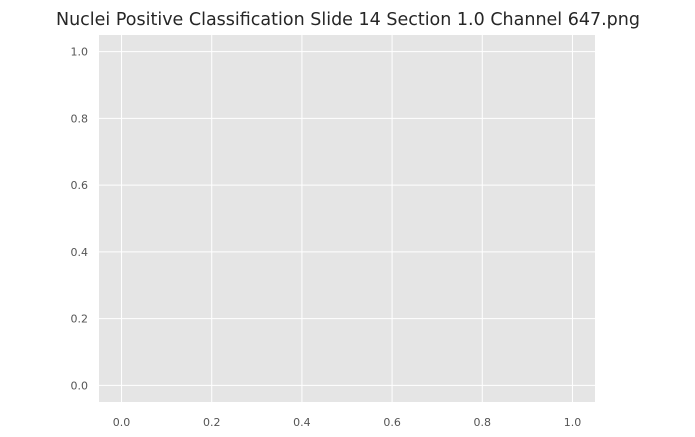 Image resolution: width=695 pixels, height=437 pixels. I want to click on y-tick-labels: 0.0 0.2 0.4 0.6 0.8 1.0, so click(80, 219).